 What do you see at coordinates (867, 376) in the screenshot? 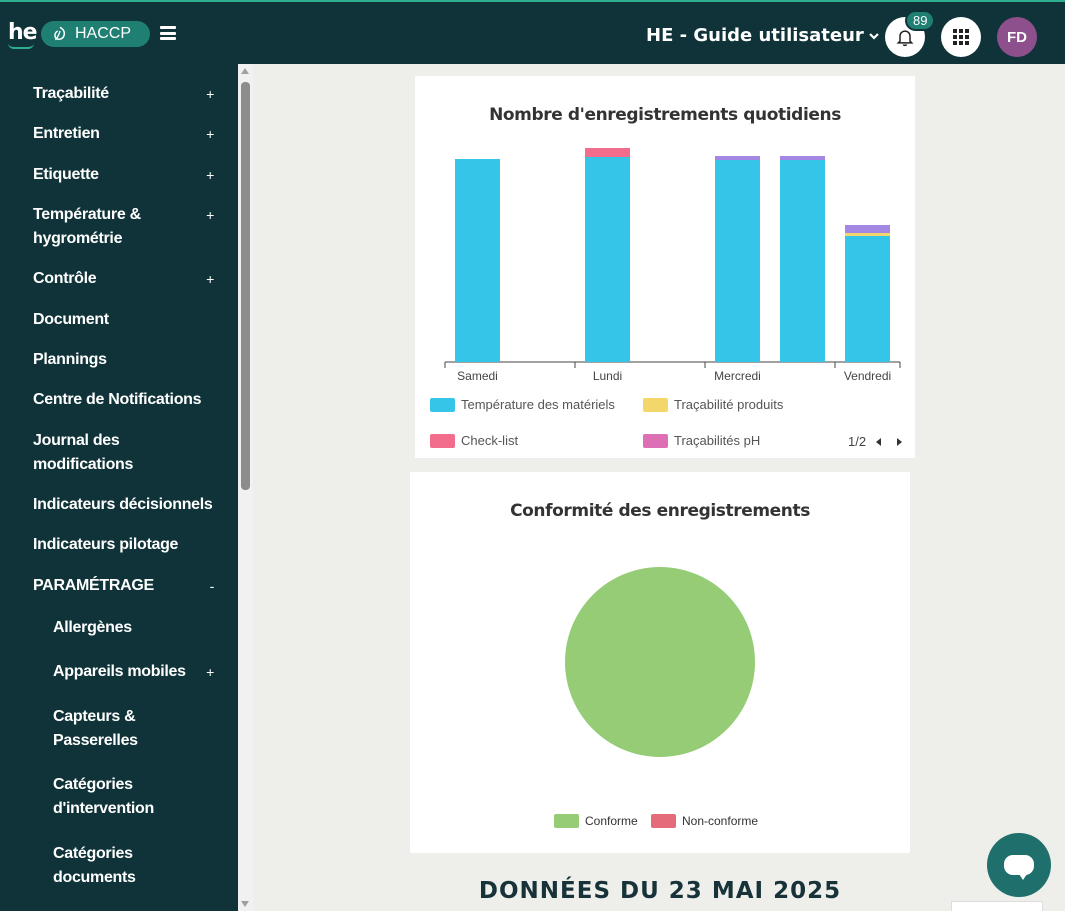
I see `x-tick-label: Vendredi` at bounding box center [867, 376].